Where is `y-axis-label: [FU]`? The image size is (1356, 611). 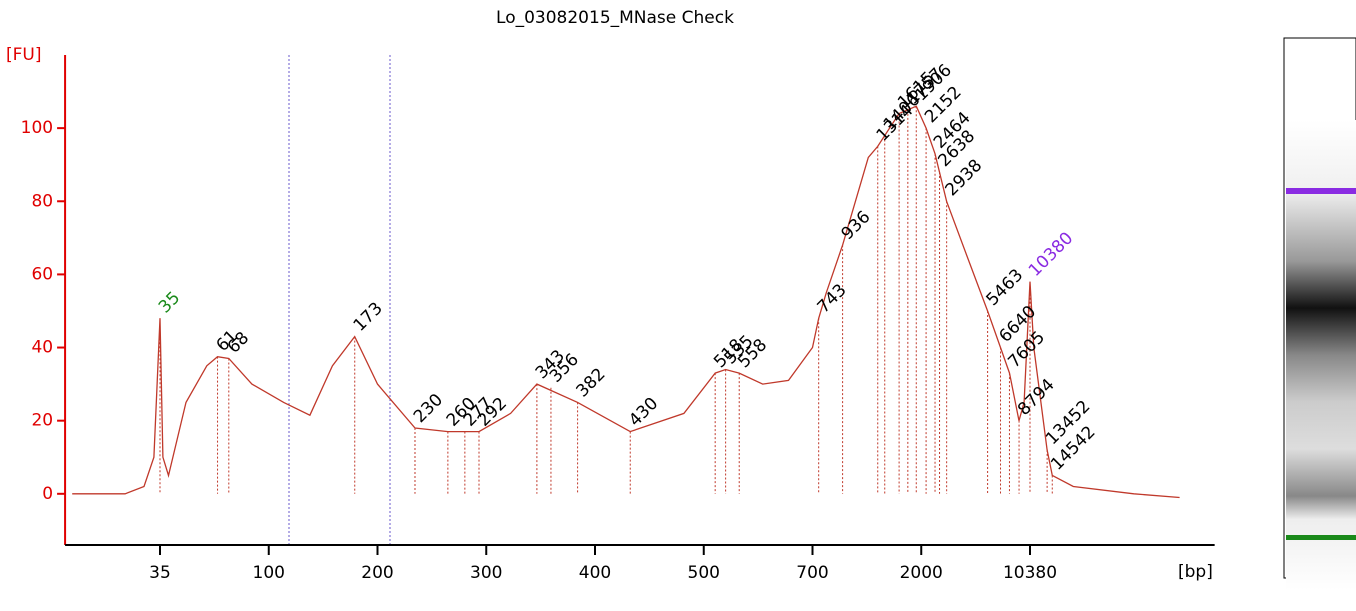 y-axis-label: [FU] is located at coordinates (24, 55).